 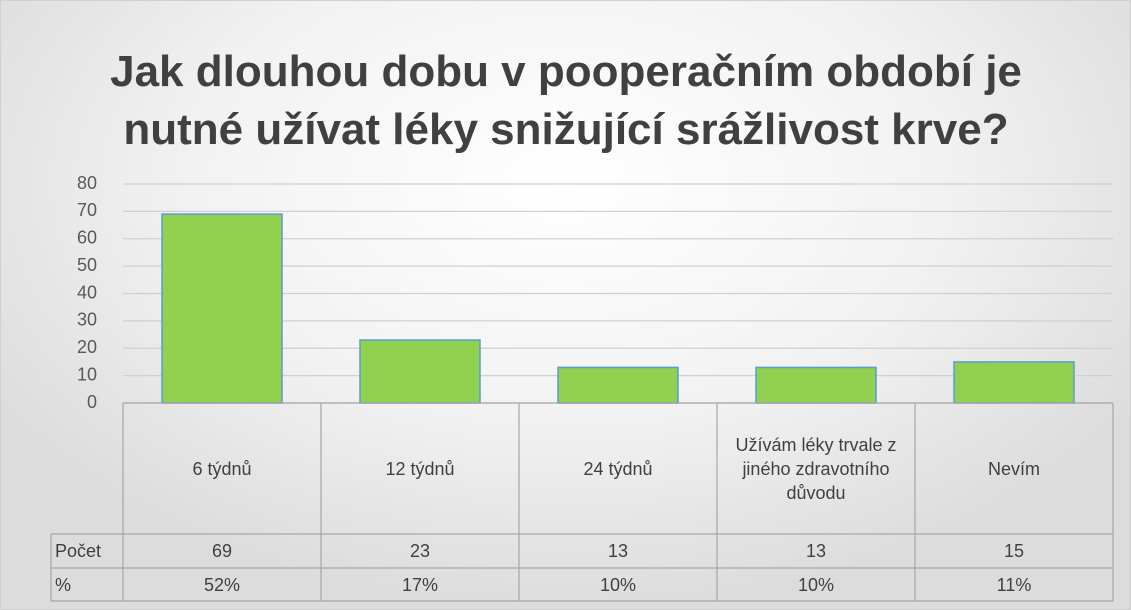 I want to click on y-tick-label: 10, so click(x=87, y=374).